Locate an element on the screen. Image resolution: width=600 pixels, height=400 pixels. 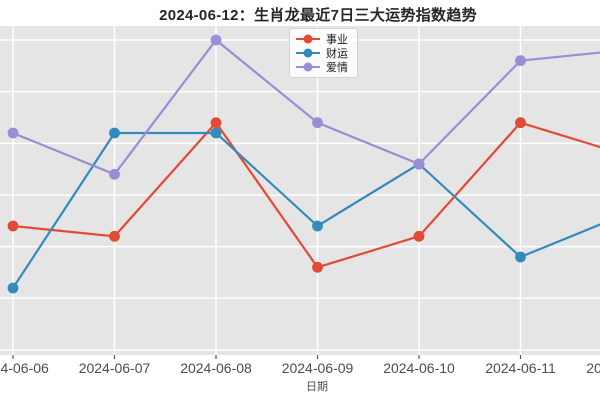
x-tick-label: 2024-06-10 is located at coordinates (419, 368).